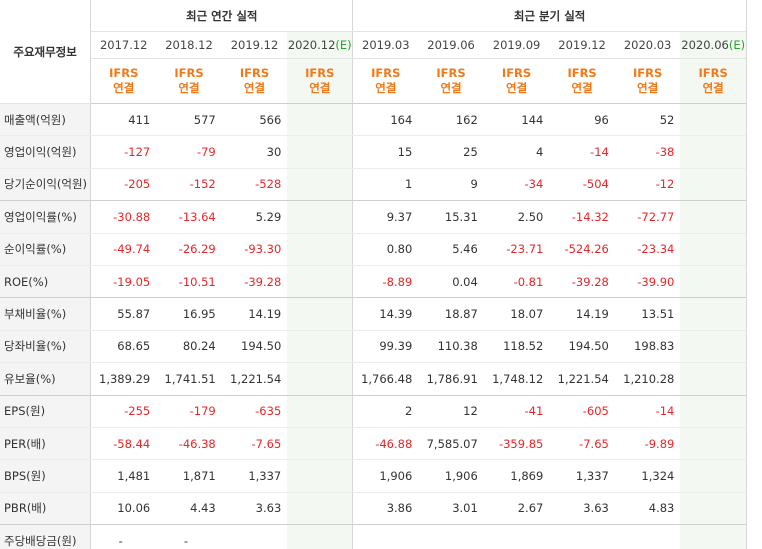 This screenshot has height=549, width=762. What do you see at coordinates (451, 444) in the screenshot?
I see `value-cell: 7,585.07` at bounding box center [451, 444].